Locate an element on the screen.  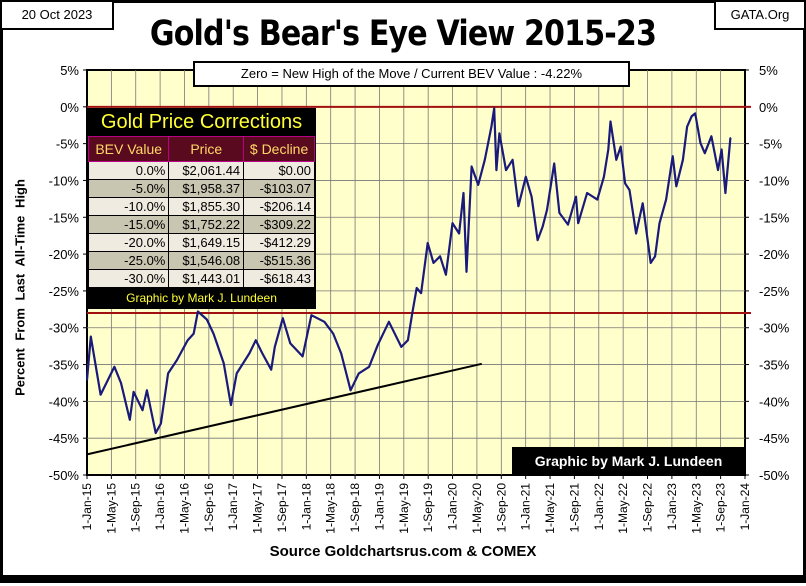
y-tick-label-right: -10% is located at coordinates (774, 180).